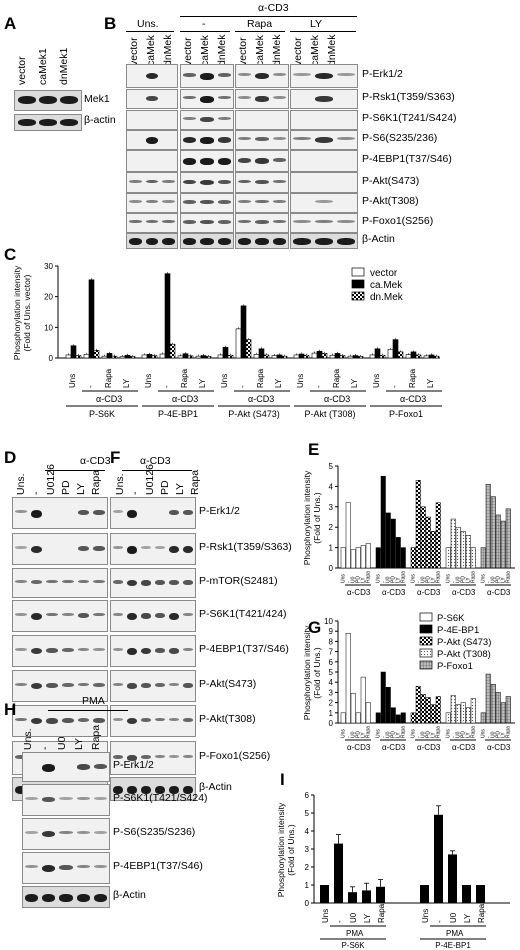  Describe the element at coordinates (48, 327) in the screenshot. I see `y-tick-label: 10` at that location.